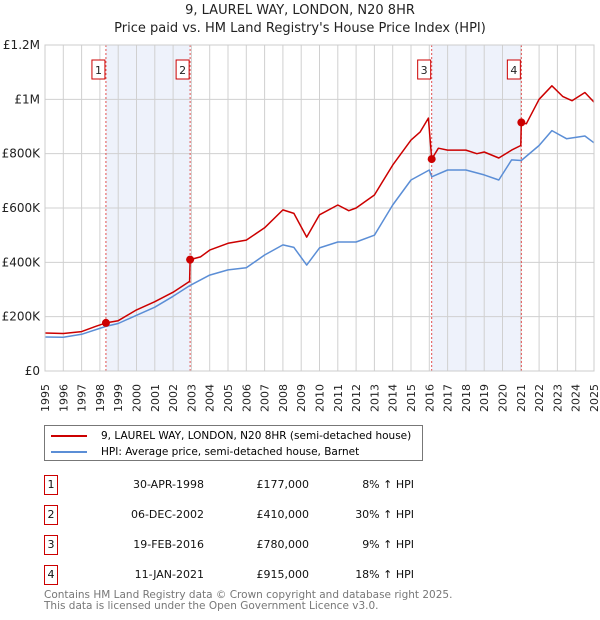 The image size is (600, 620). Describe the element at coordinates (22, 317) in the screenshot. I see `y-tick-label: £200K` at that location.